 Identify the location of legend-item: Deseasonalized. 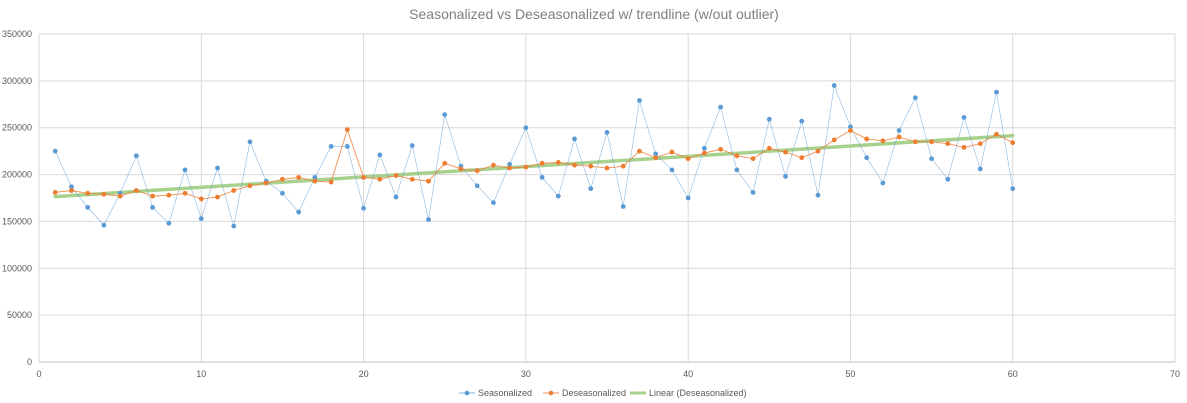
(584, 393).